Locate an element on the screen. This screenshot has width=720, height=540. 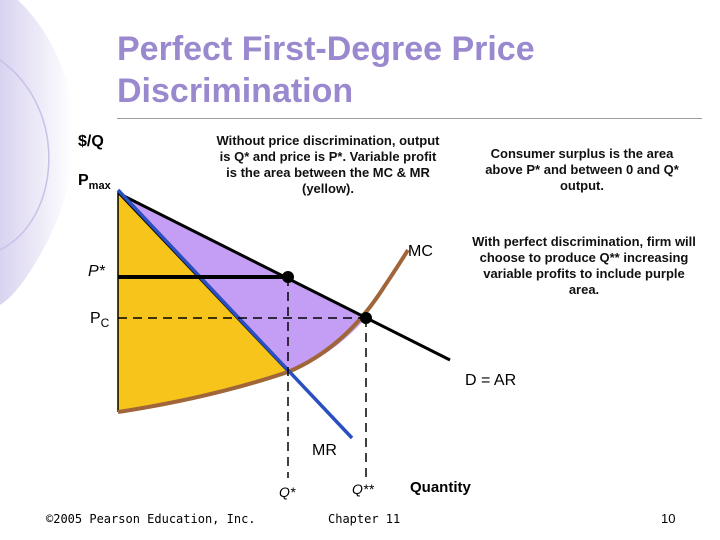
mc-curve is located at coordinates (263, 331).